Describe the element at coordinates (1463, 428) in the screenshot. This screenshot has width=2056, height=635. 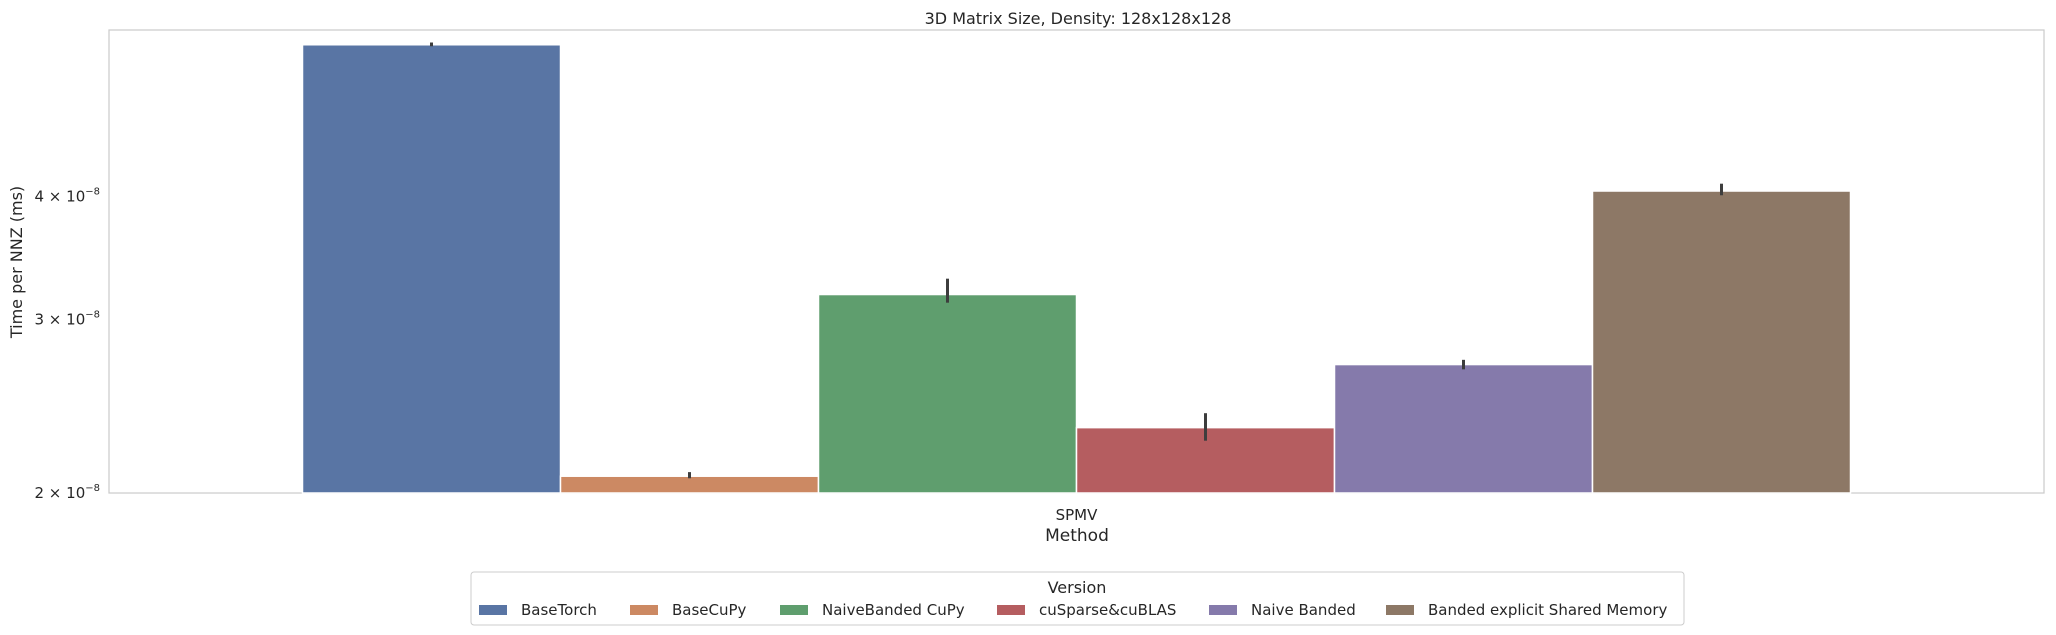
I see `bar-naive-banded` at that location.